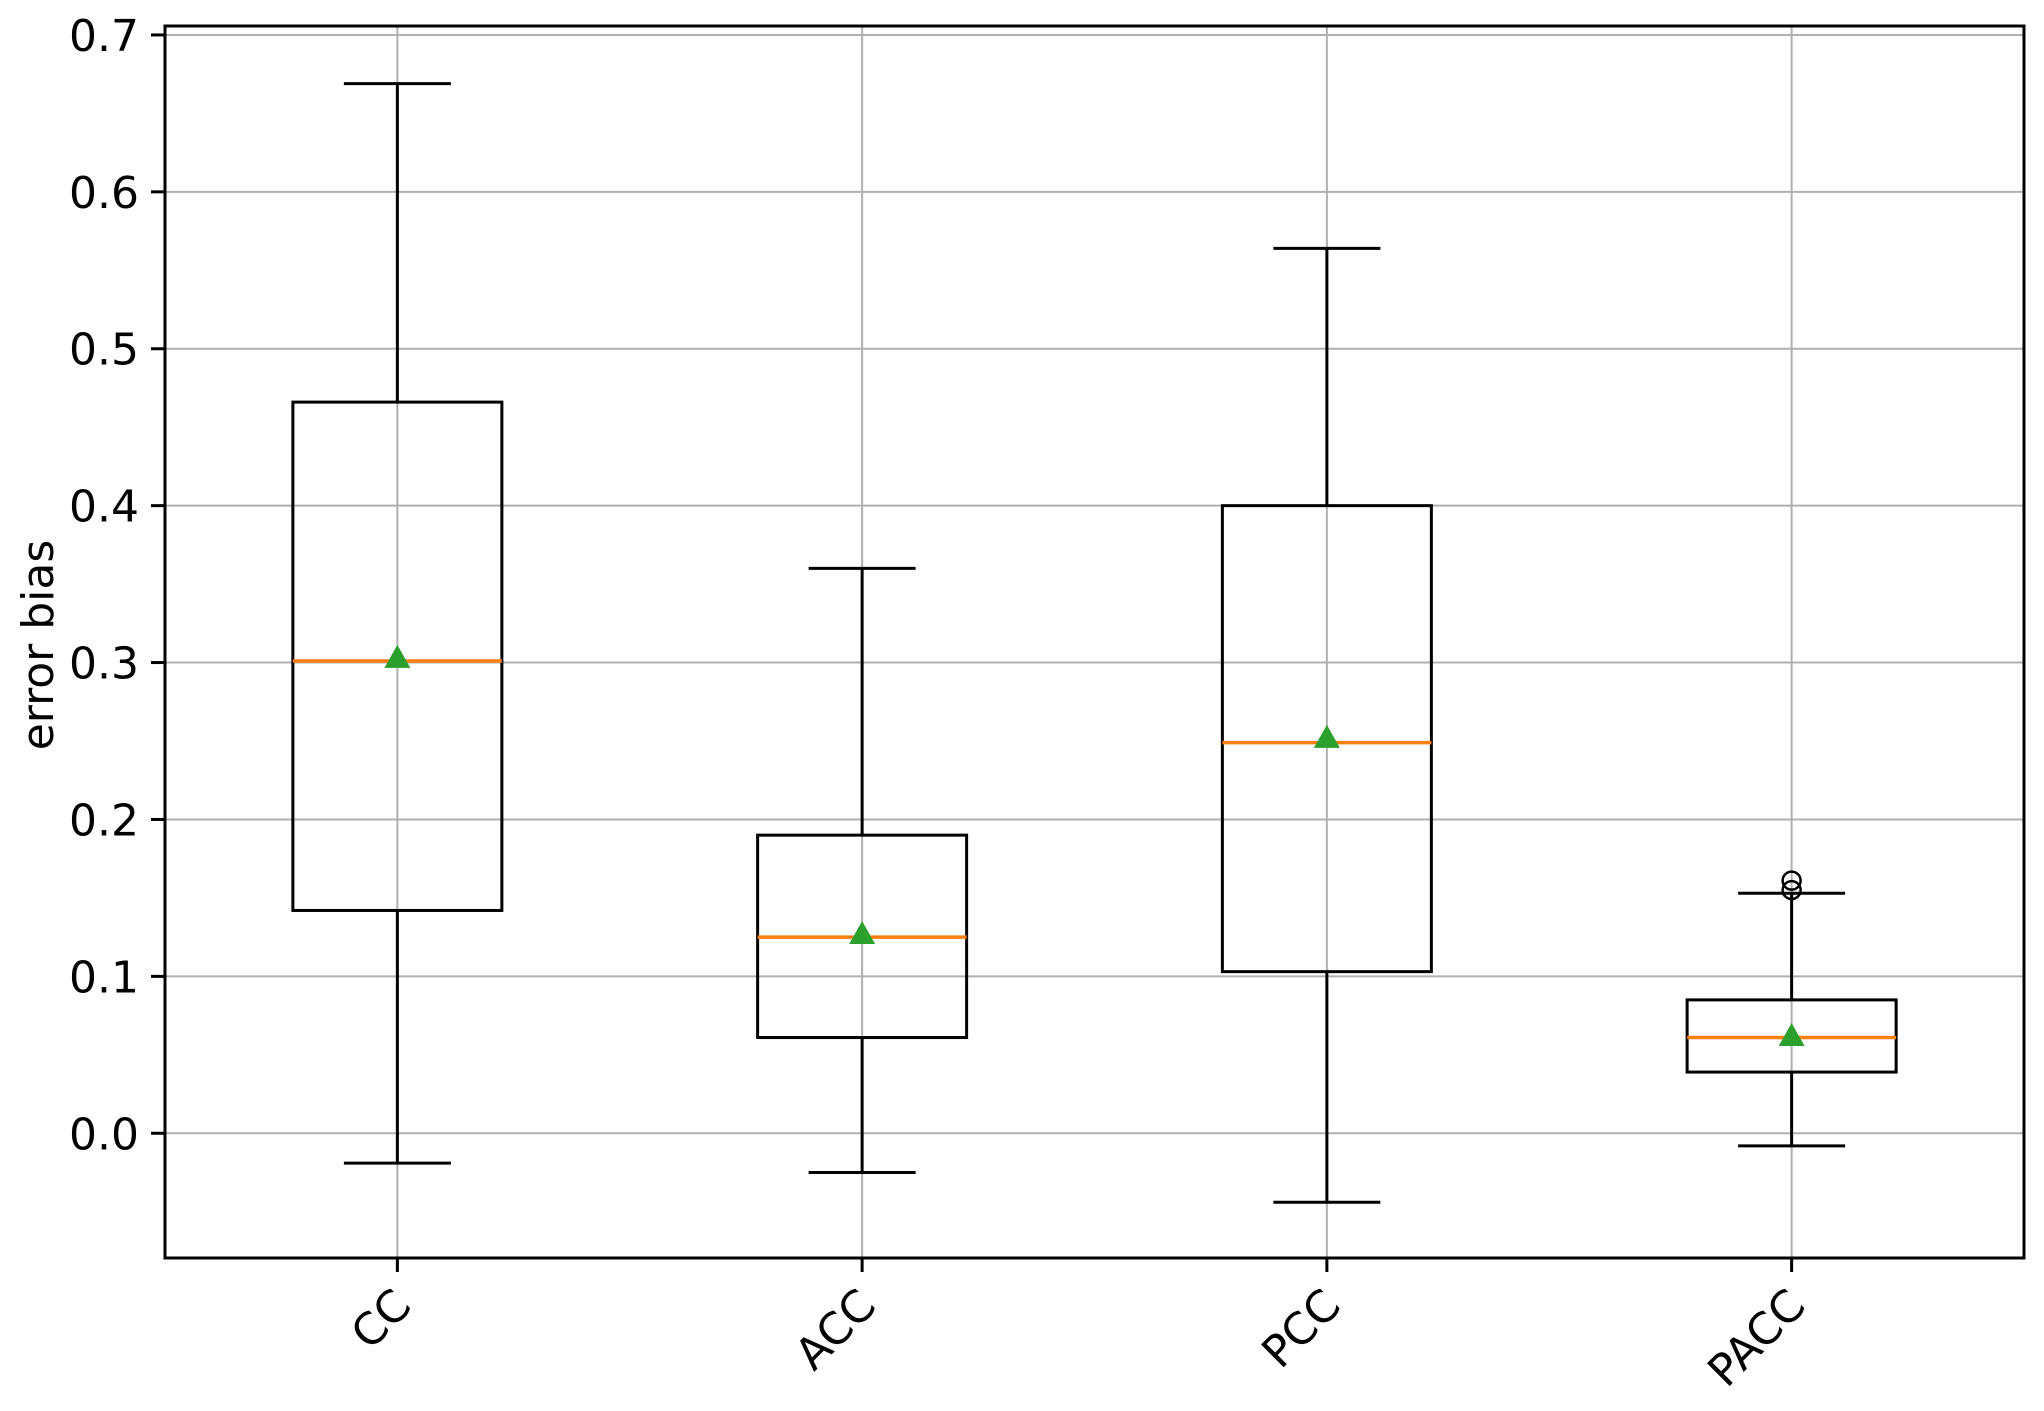 Image resolution: width=2044 pixels, height=1411 pixels. I want to click on y-tick-label: 0.3, so click(104, 664).